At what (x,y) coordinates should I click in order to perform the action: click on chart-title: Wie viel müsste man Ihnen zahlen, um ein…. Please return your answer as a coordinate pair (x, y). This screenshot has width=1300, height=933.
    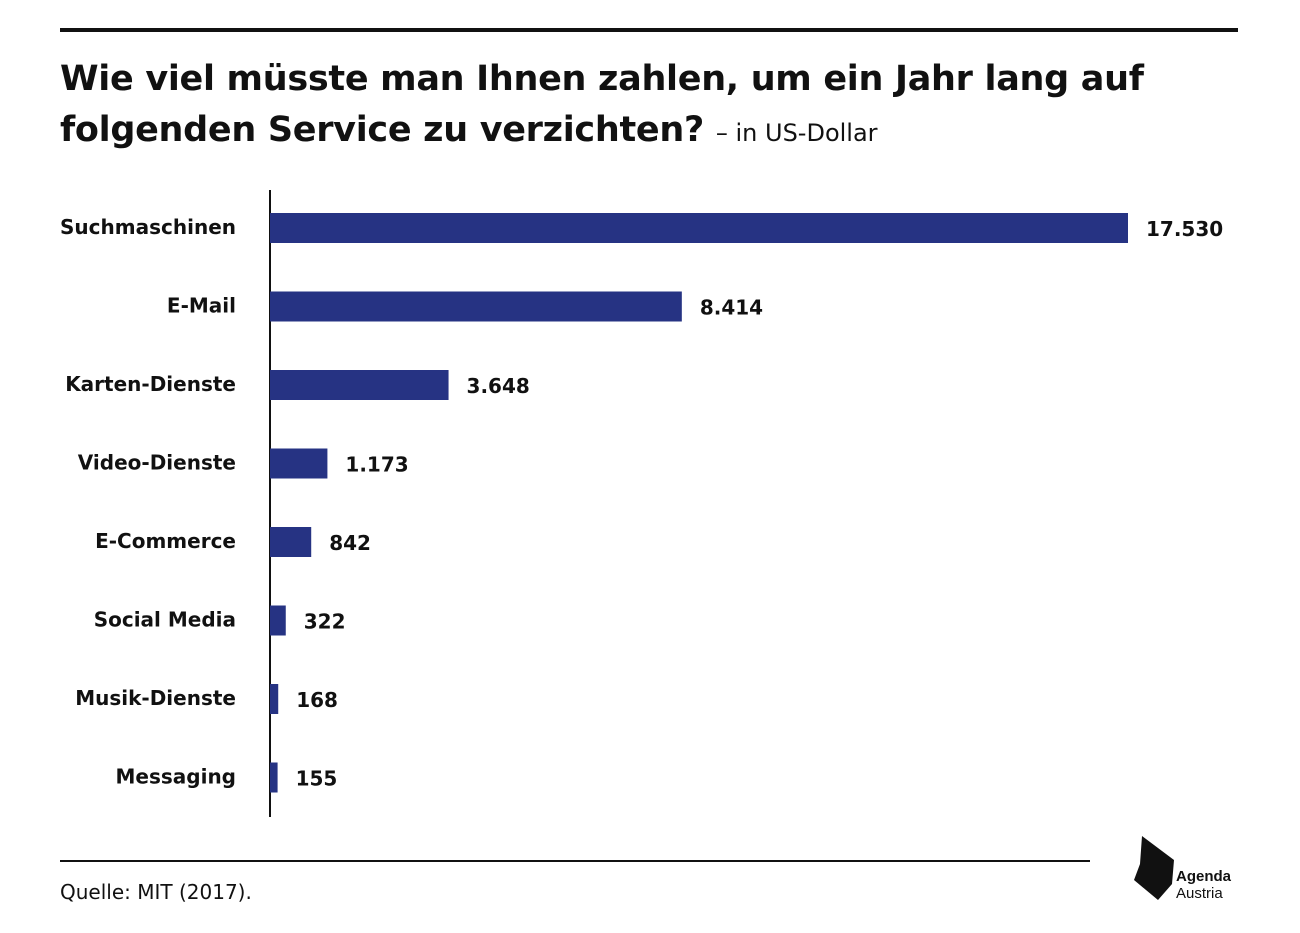
    Looking at the image, I should click on (650, 106).